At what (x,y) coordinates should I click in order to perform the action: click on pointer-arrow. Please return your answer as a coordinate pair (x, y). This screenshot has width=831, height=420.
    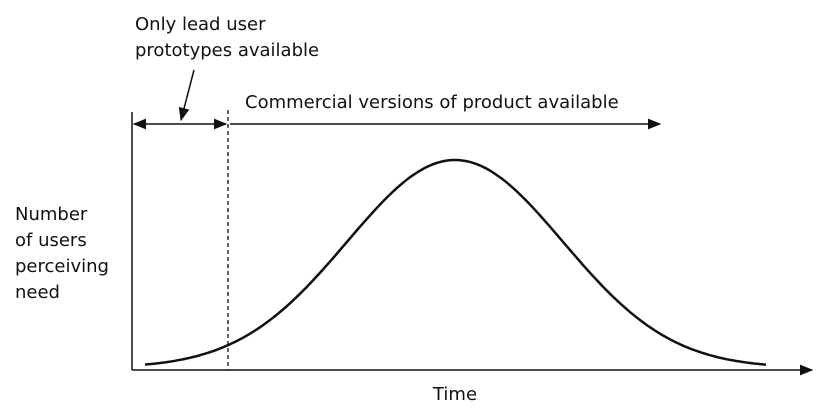
    Looking at the image, I should click on (186, 95).